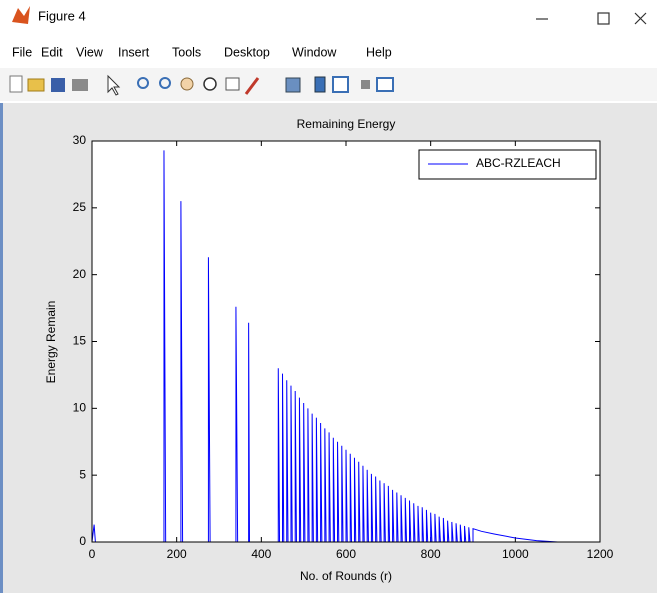 The width and height of the screenshot is (657, 593). Describe the element at coordinates (80, 207) in the screenshot. I see `y-tick-label: 25` at that location.